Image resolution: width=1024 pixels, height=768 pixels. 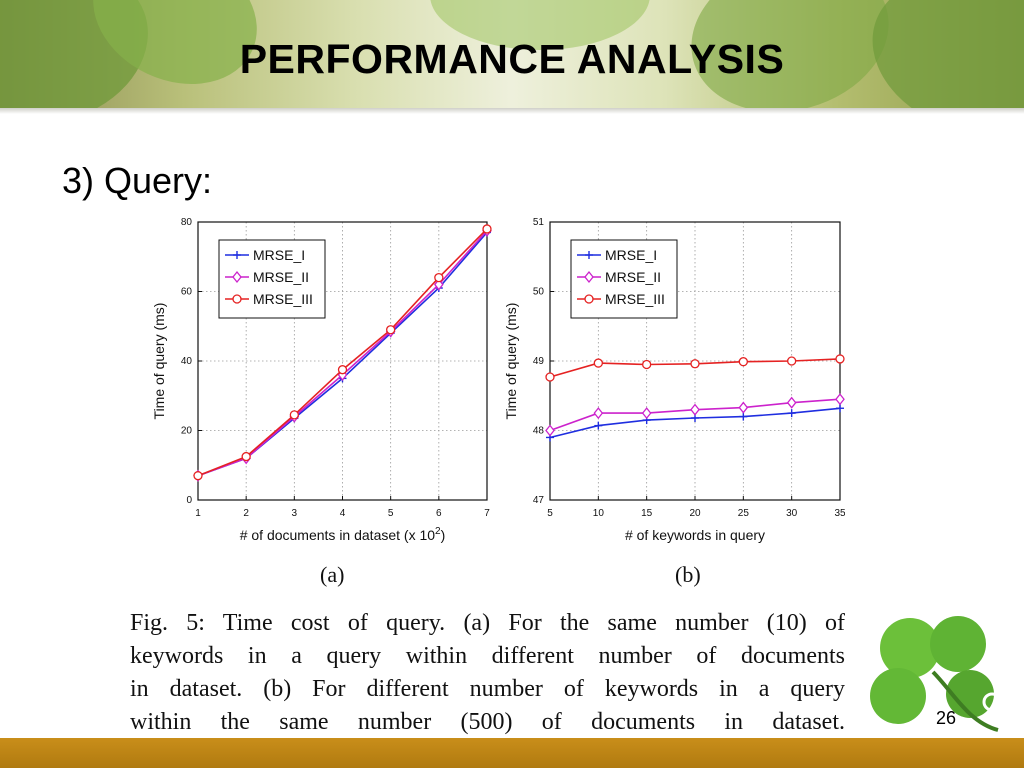 What do you see at coordinates (744, 513) in the screenshot?
I see `x-tick-label: 25` at bounding box center [744, 513].